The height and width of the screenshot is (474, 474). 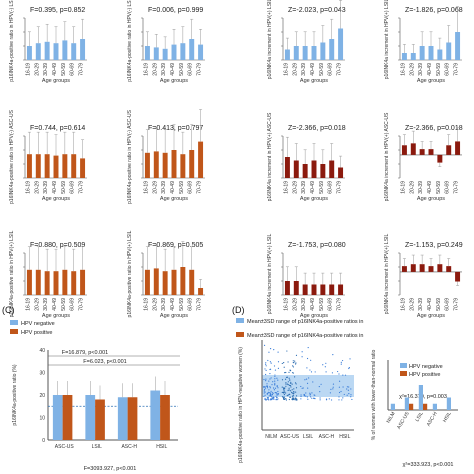 What do you see at coordinates (175, 128) in the screenshot?
I see `stat-label: F=0.413, p=0.797` at bounding box center [175, 128].